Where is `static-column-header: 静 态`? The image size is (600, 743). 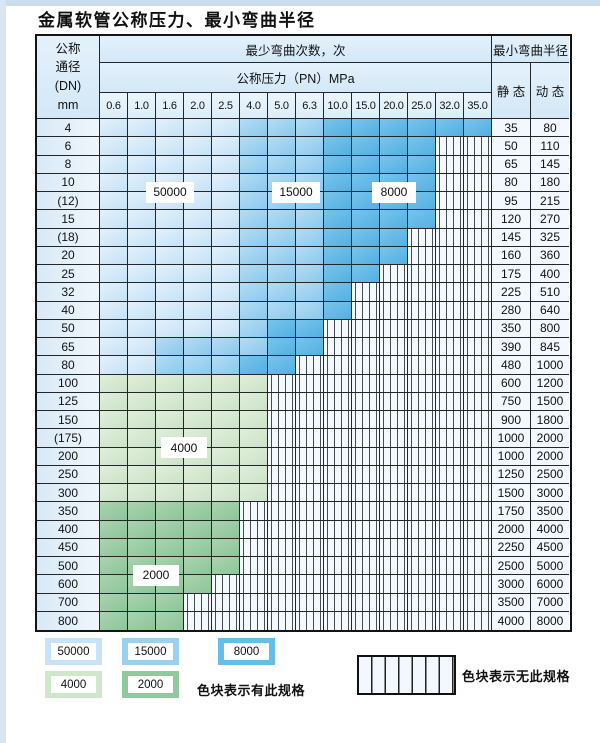 static-column-header: 静 态 is located at coordinates (511, 91).